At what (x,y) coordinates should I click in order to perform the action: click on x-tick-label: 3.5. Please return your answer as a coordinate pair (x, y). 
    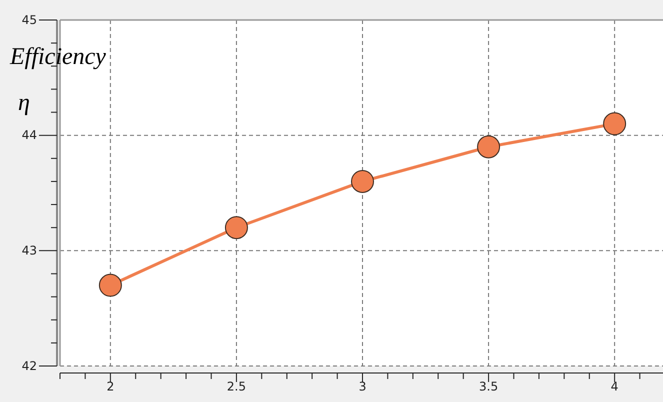
    Looking at the image, I should click on (488, 386).